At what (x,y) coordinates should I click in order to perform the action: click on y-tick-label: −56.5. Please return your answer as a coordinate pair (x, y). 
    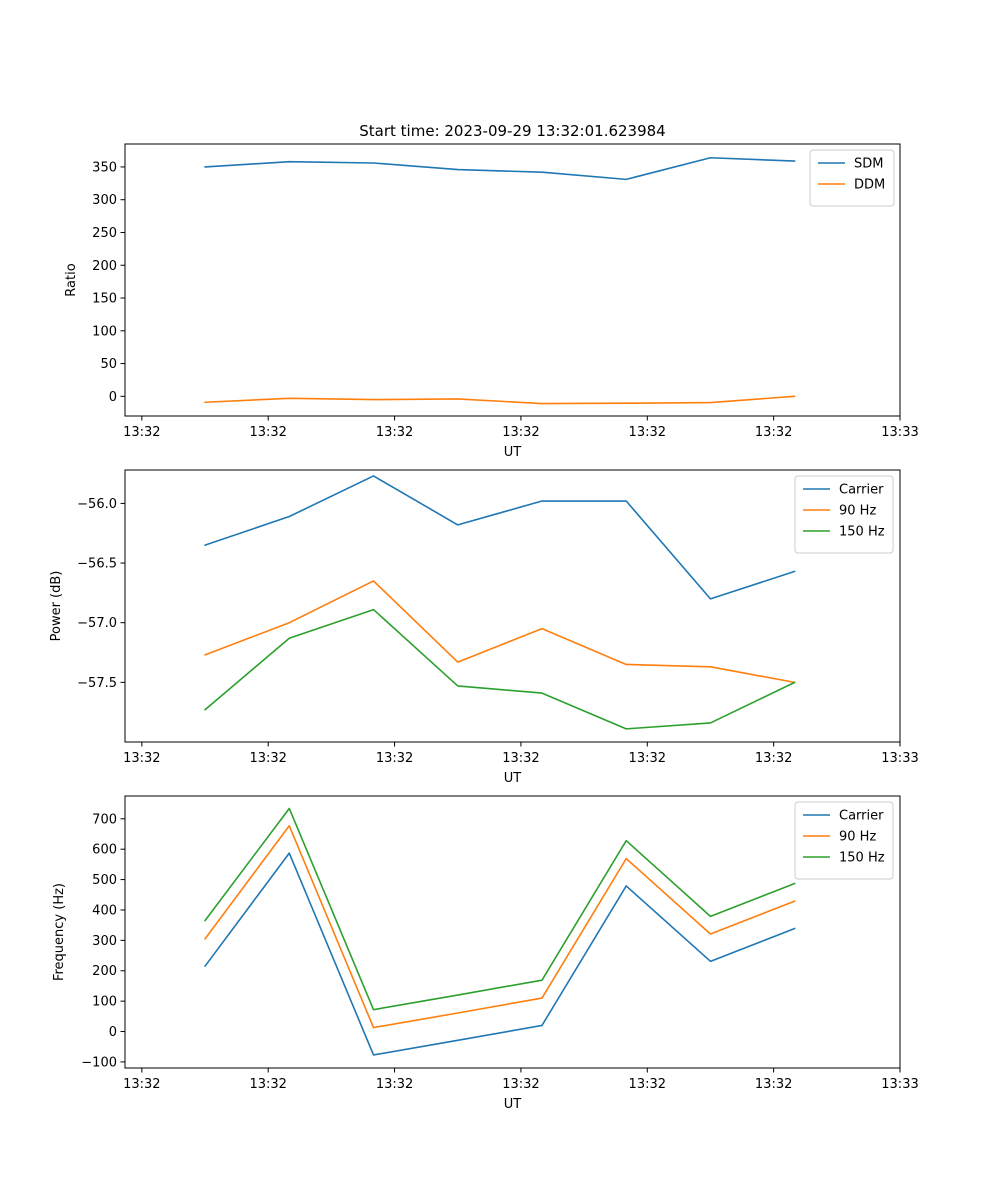
    Looking at the image, I should click on (97, 564).